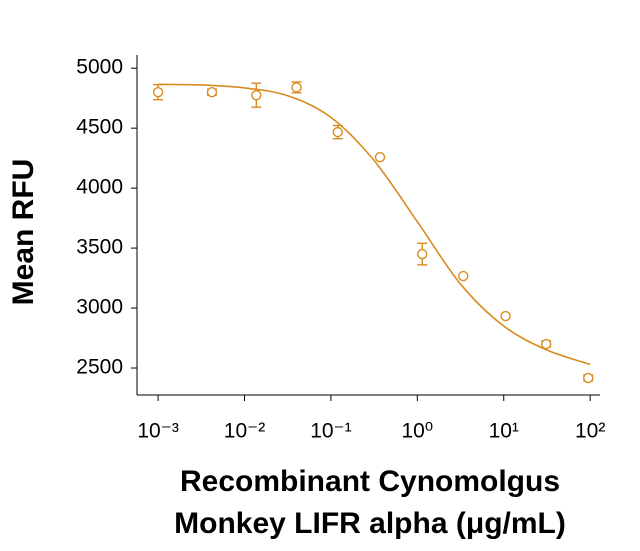 This screenshot has width=640, height=551. Describe the element at coordinates (590, 431) in the screenshot. I see `x-tick-label: 10²` at that location.